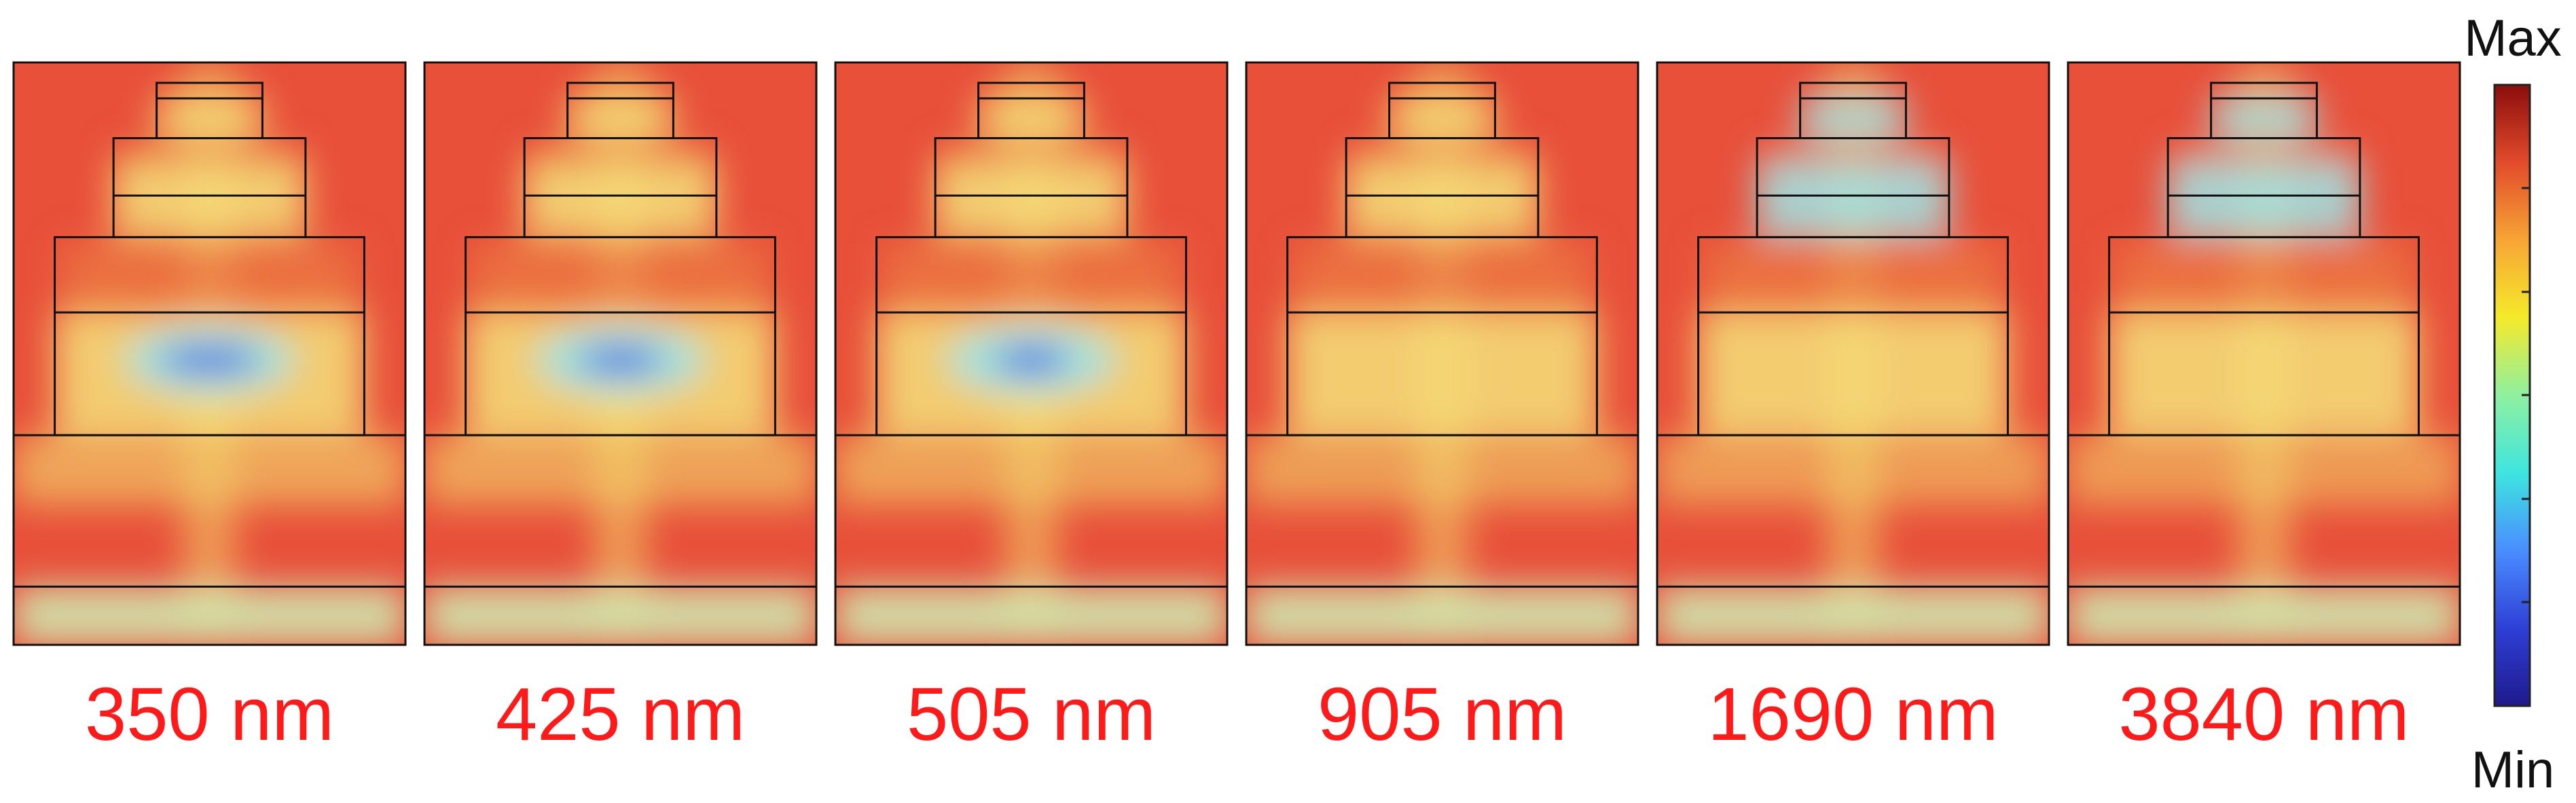 Image resolution: width=2576 pixels, height=803 pixels. I want to click on colorbar: Max Min, so click(2513, 404).